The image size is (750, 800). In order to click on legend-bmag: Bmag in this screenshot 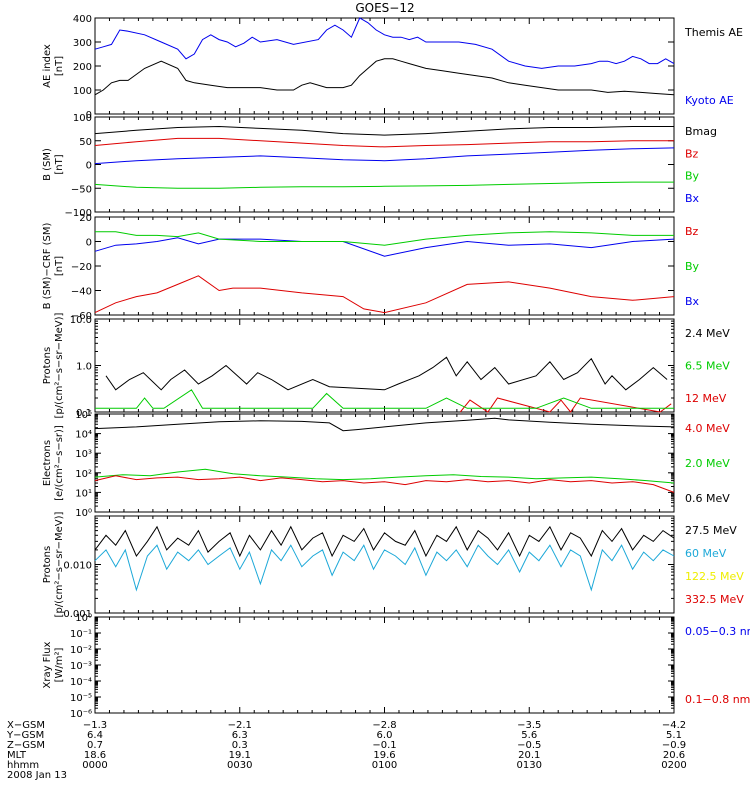, I will do `click(701, 131)`.